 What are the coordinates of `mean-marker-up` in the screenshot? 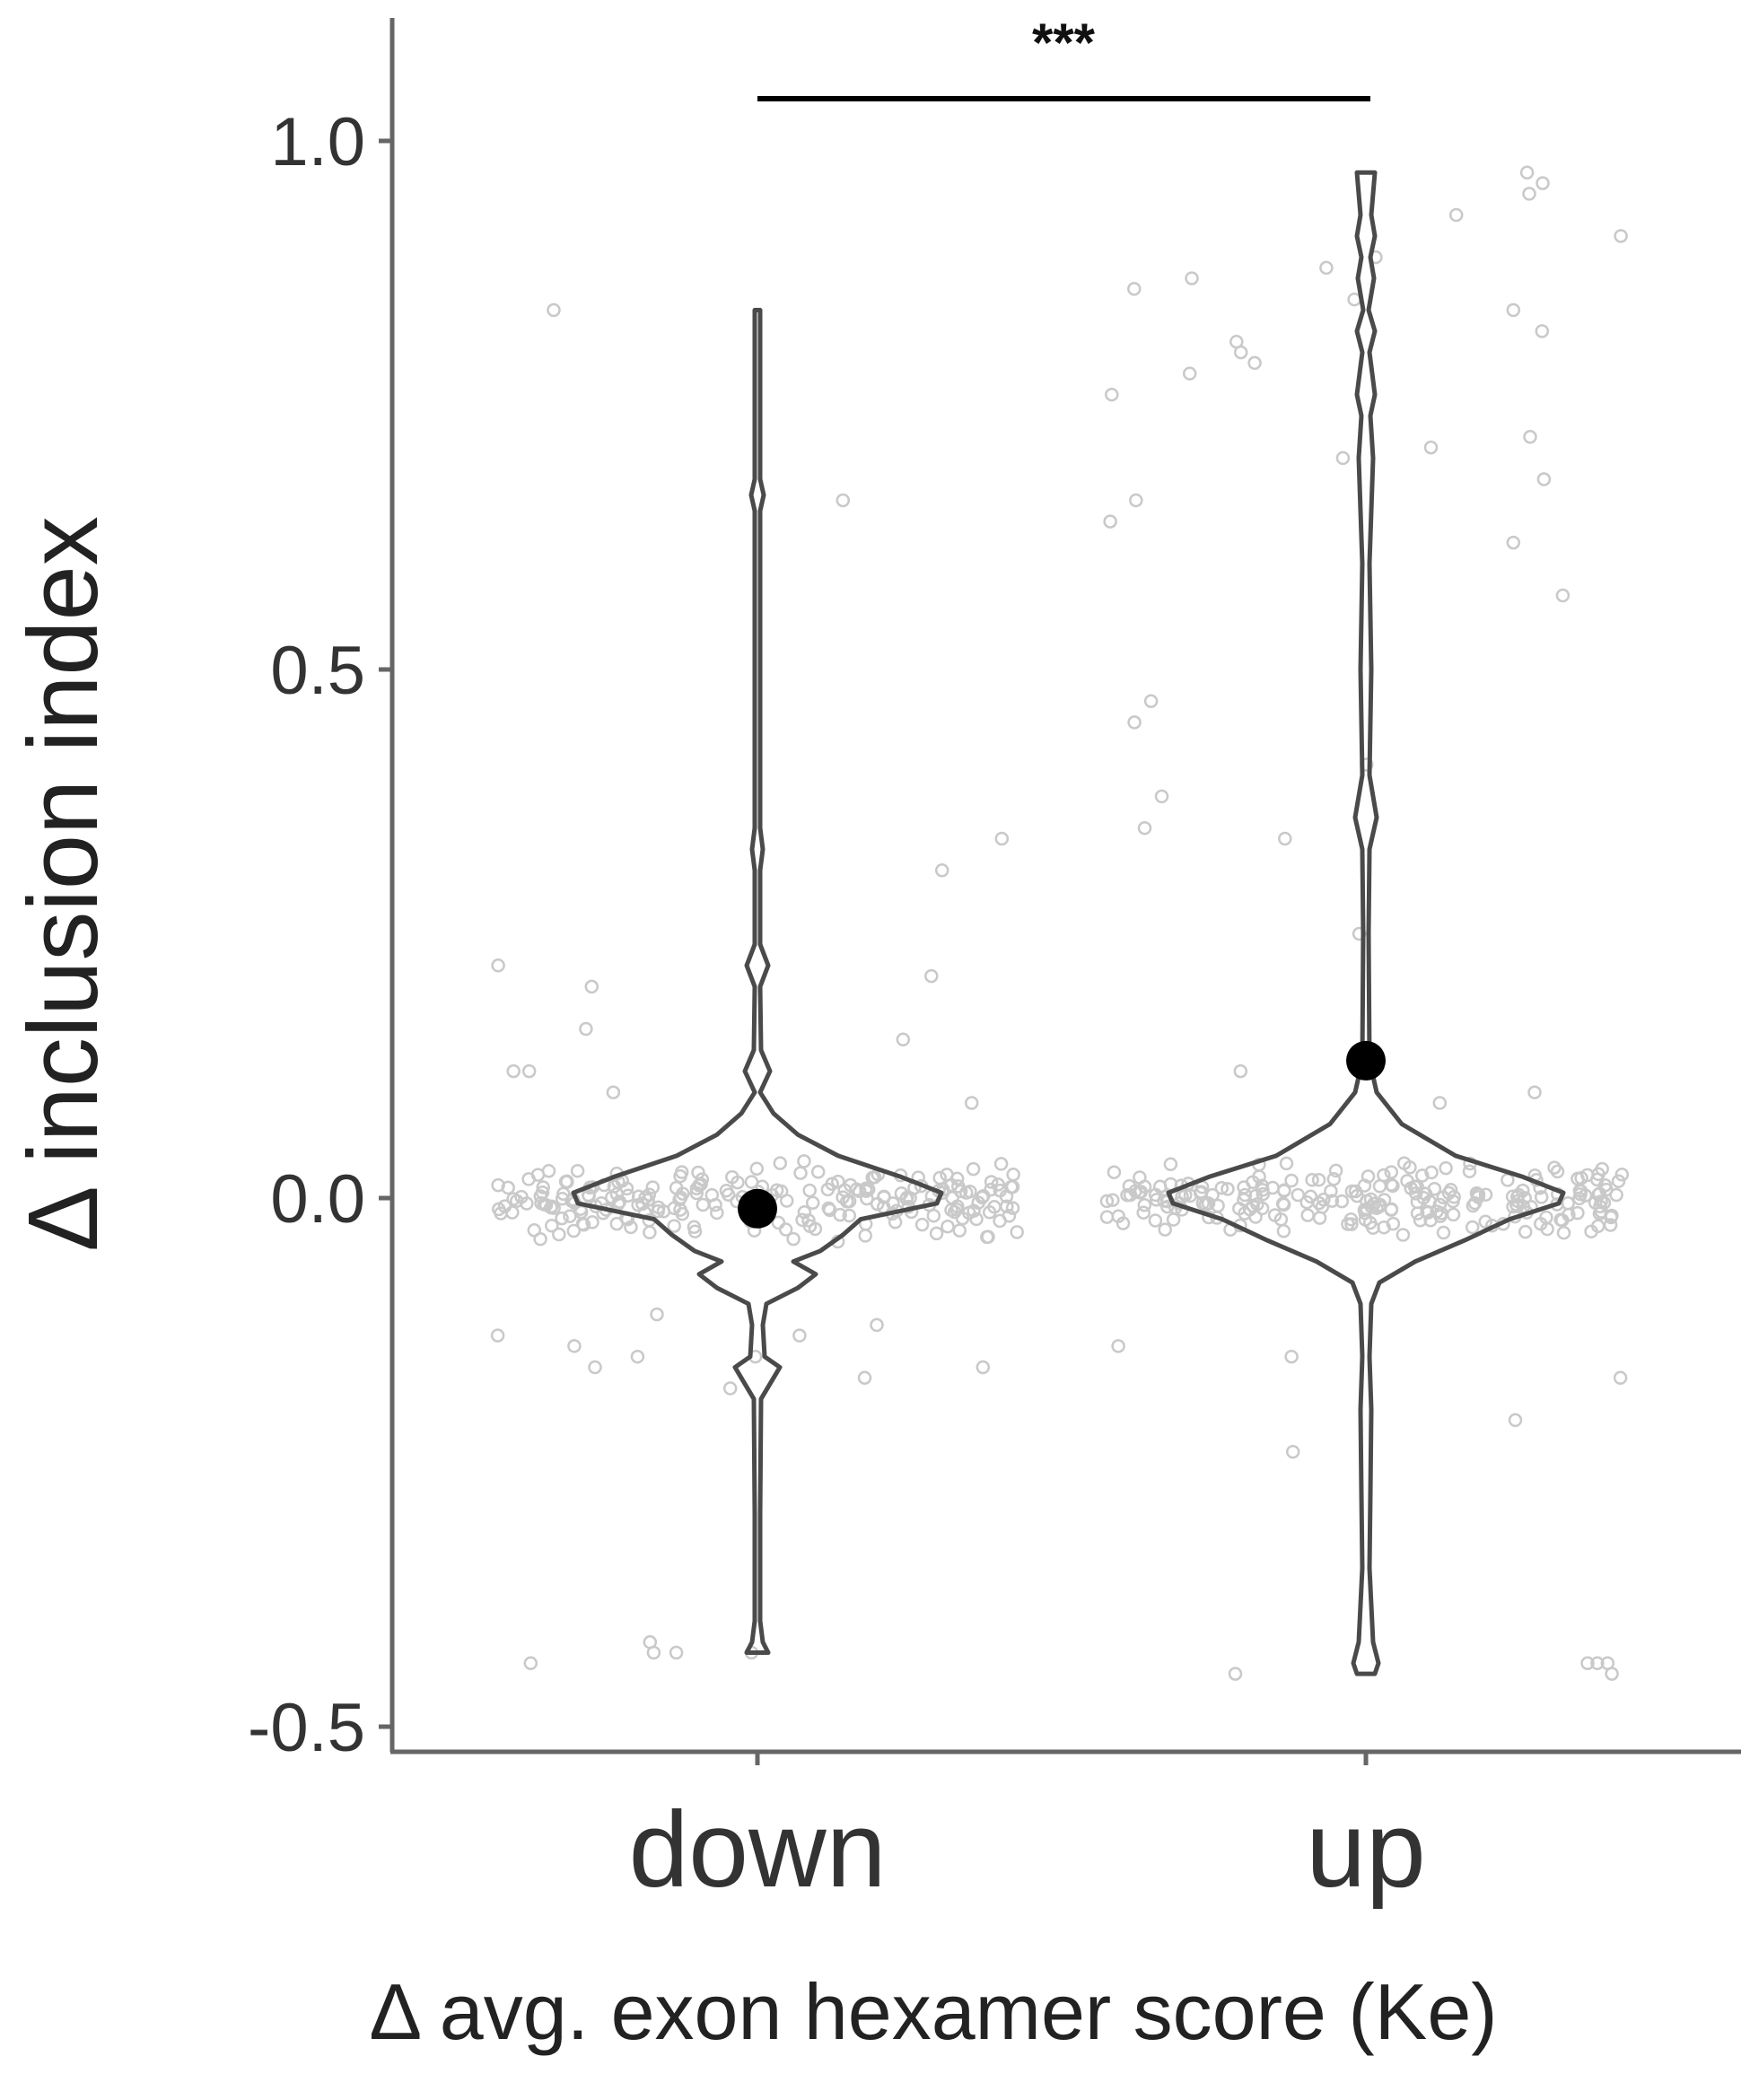 It's located at (1366, 1060).